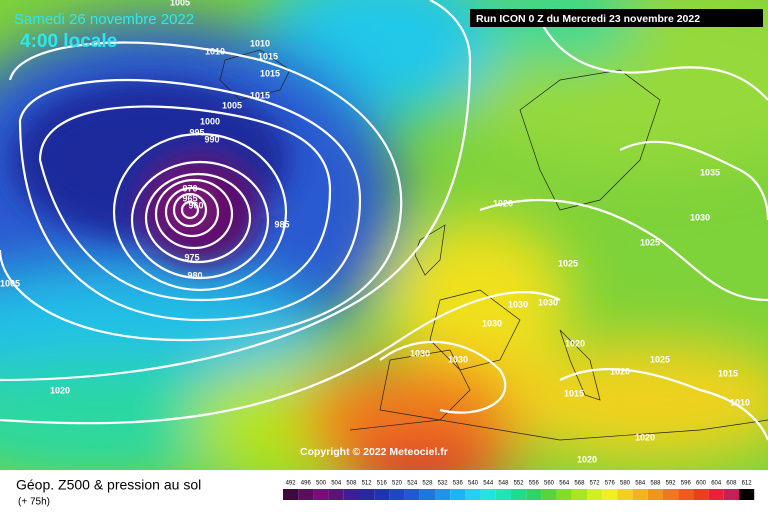  What do you see at coordinates (534, 484) in the screenshot?
I see `legend-label: 556` at bounding box center [534, 484].